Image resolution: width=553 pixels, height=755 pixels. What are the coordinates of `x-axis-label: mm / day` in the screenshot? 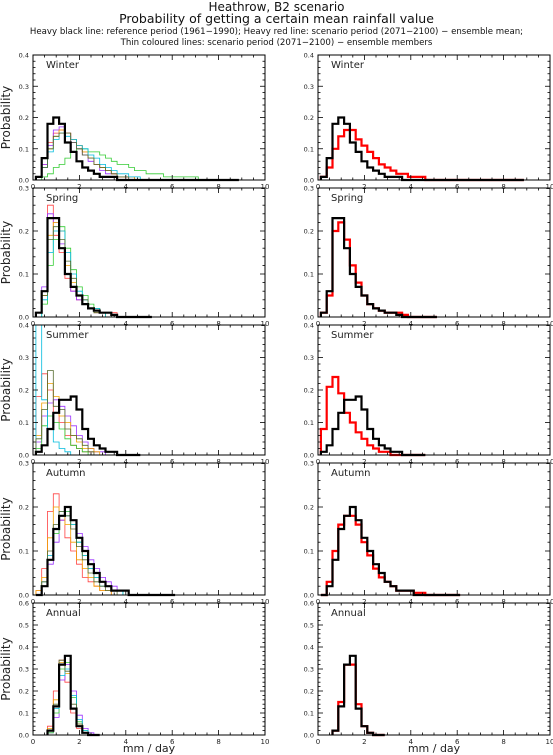 It's located at (149, 748).